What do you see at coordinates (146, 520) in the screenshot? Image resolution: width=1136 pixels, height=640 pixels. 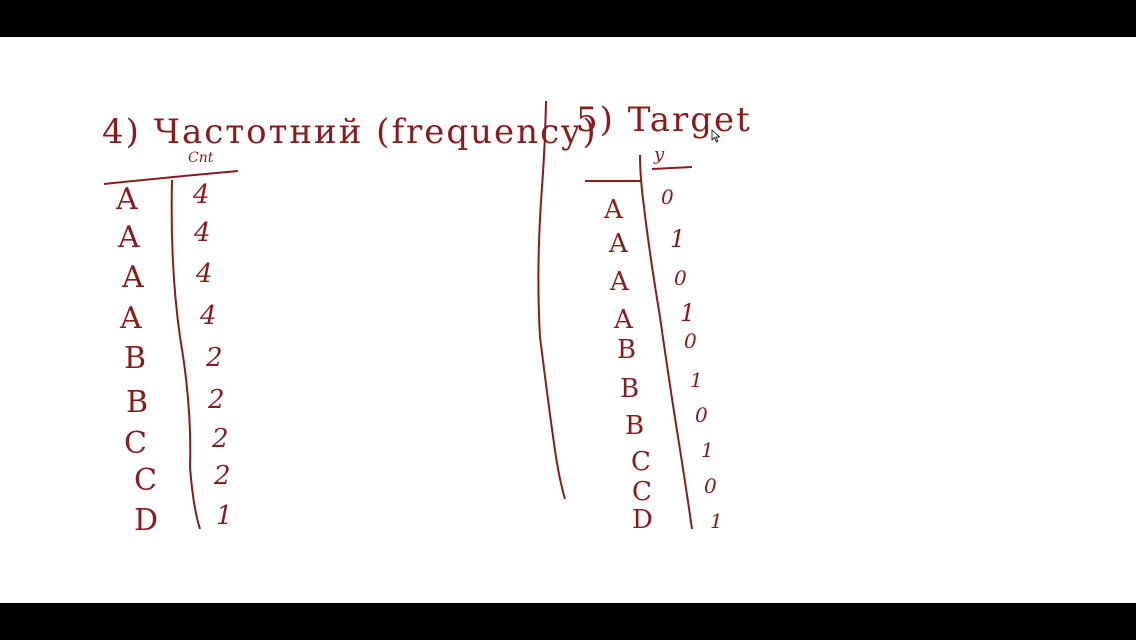 I see `left-row-category: D` at bounding box center [146, 520].